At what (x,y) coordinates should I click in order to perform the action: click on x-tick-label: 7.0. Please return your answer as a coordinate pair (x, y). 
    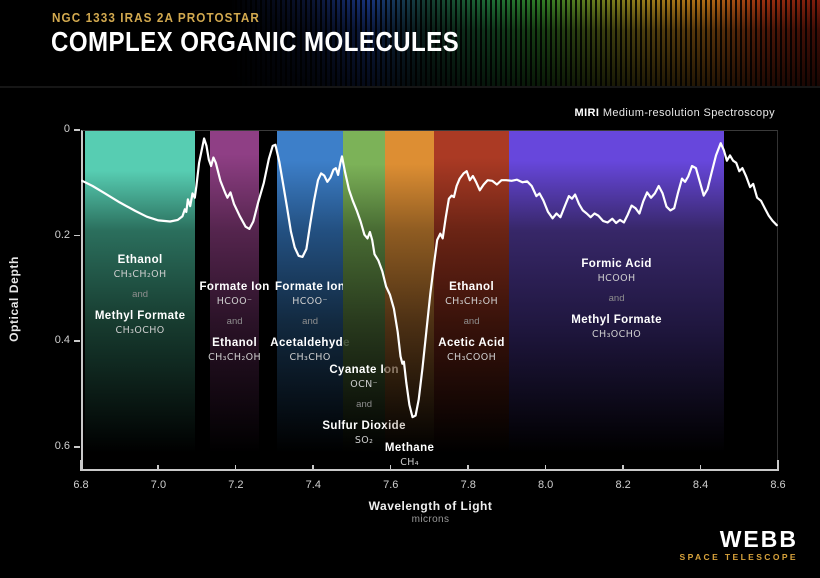
    Looking at the image, I should click on (158, 485).